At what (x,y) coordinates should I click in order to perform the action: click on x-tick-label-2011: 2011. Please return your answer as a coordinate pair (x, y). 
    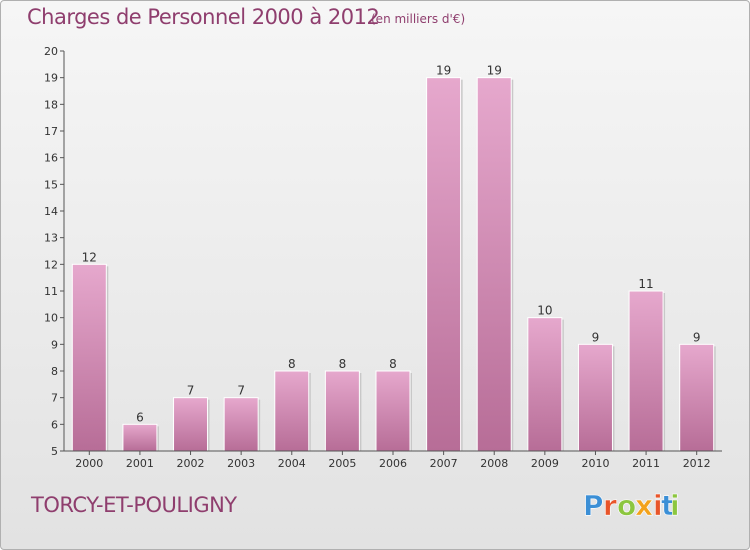
    Looking at the image, I should click on (646, 463).